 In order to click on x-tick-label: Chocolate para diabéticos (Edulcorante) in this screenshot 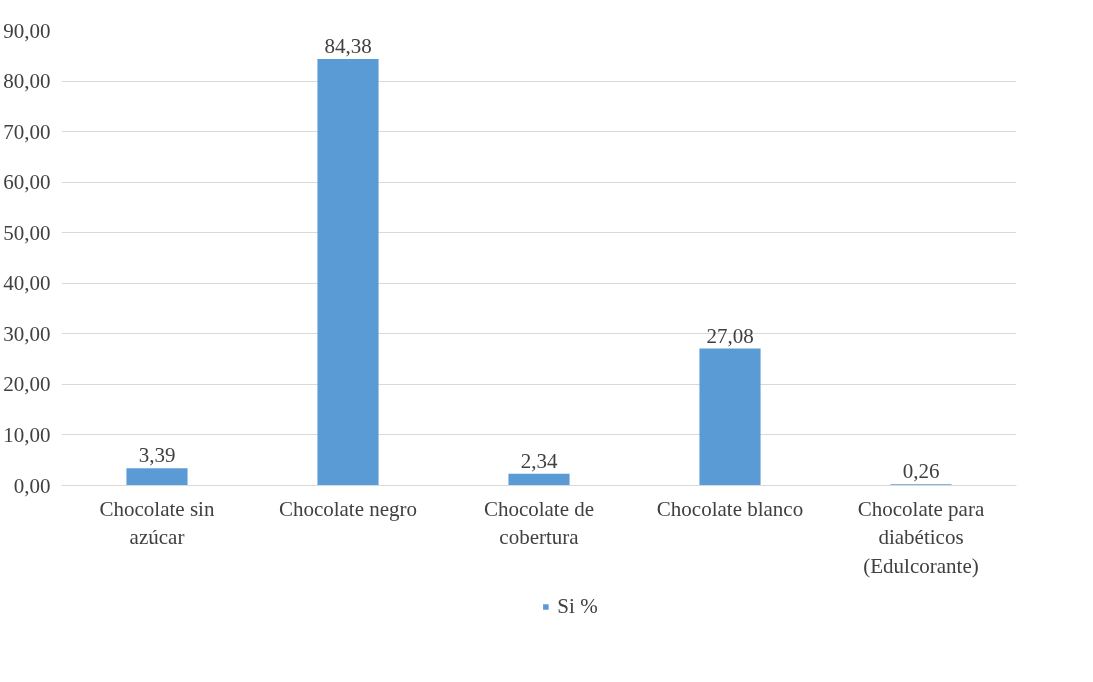, I will do `click(921, 537)`.